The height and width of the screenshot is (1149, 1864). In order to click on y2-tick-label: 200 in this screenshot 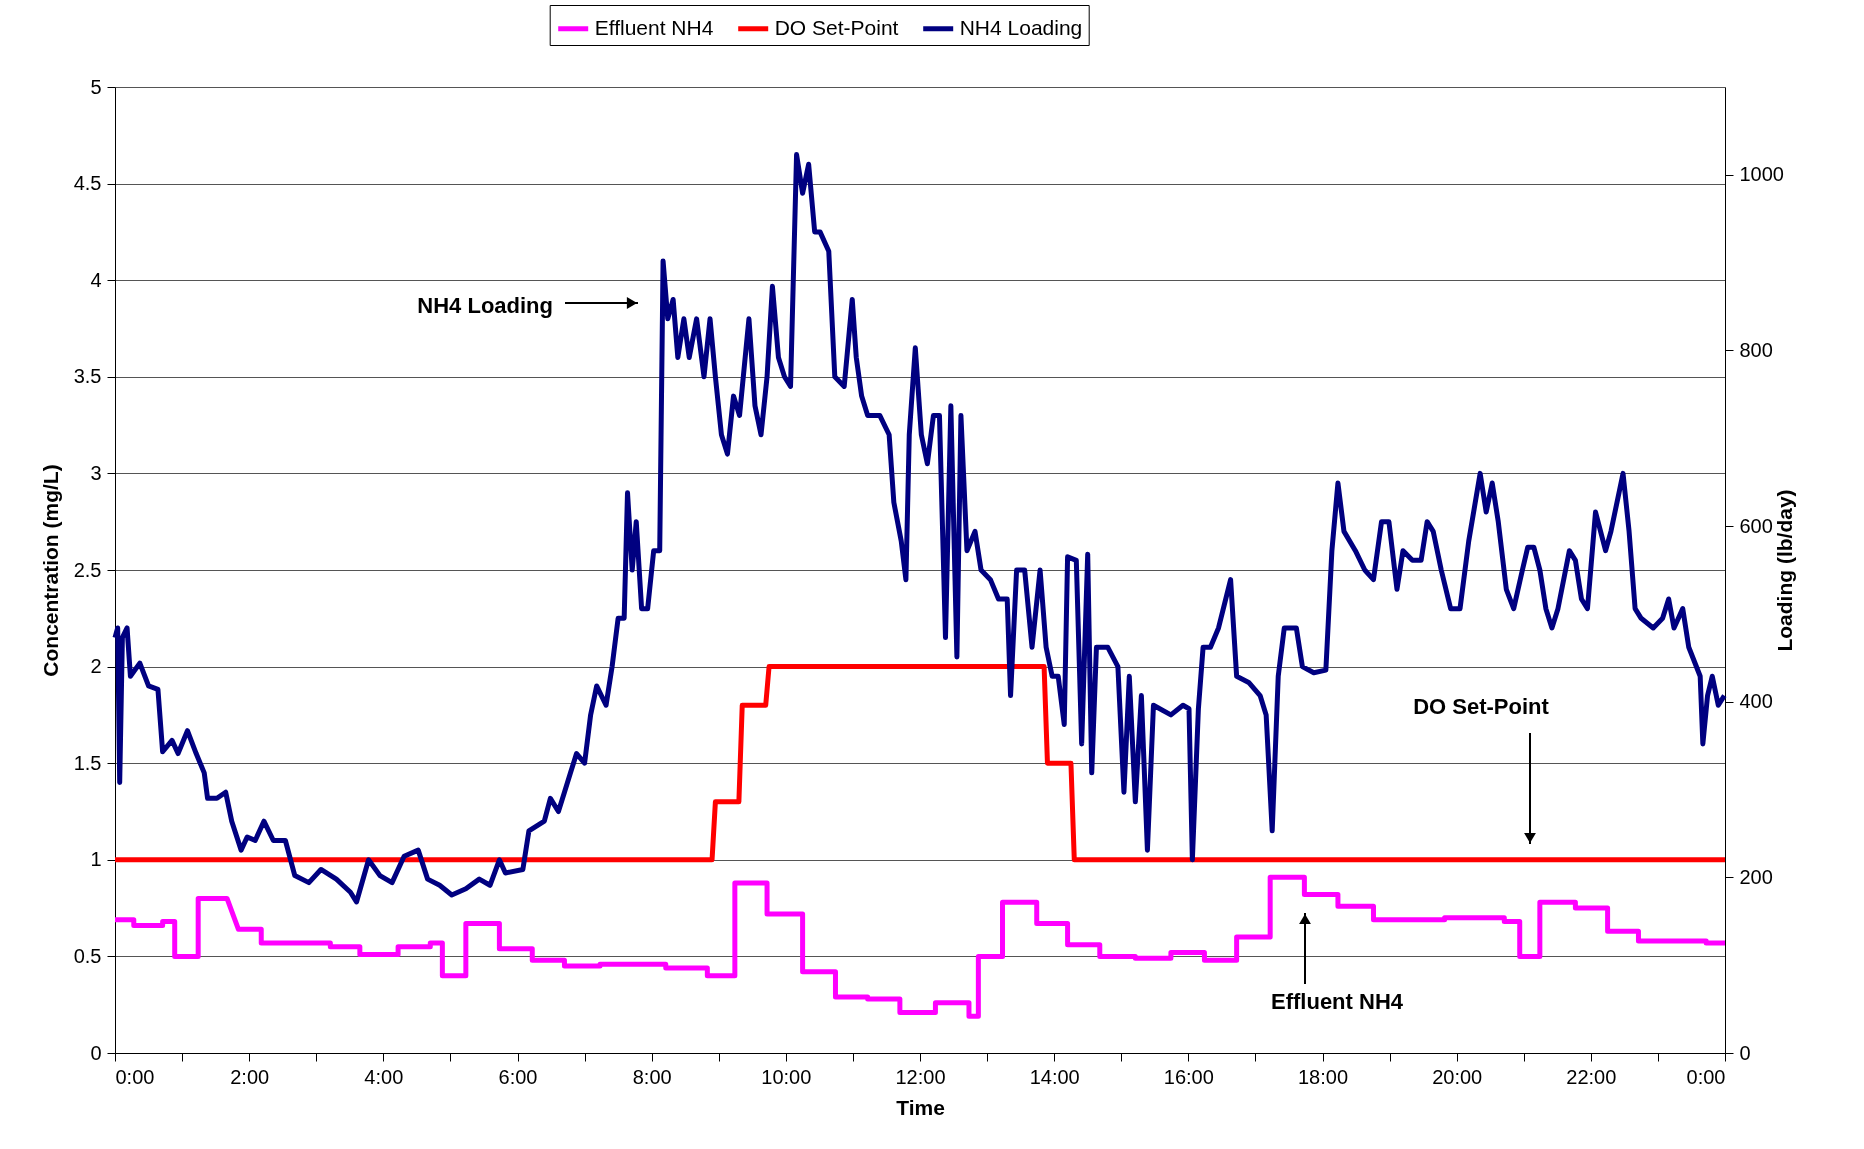, I will do `click(1756, 876)`.